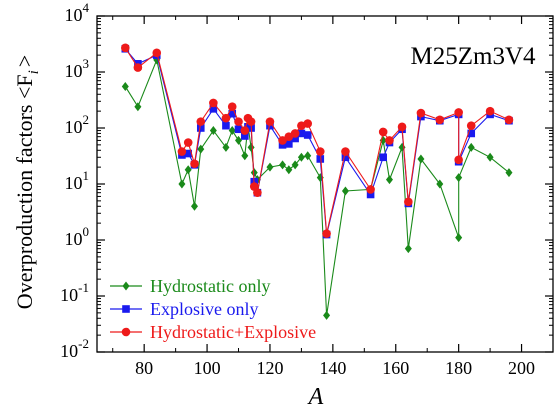 Image resolution: width=555 pixels, height=412 pixels. I want to click on y-tick-label: 10⁰, so click(77, 236).